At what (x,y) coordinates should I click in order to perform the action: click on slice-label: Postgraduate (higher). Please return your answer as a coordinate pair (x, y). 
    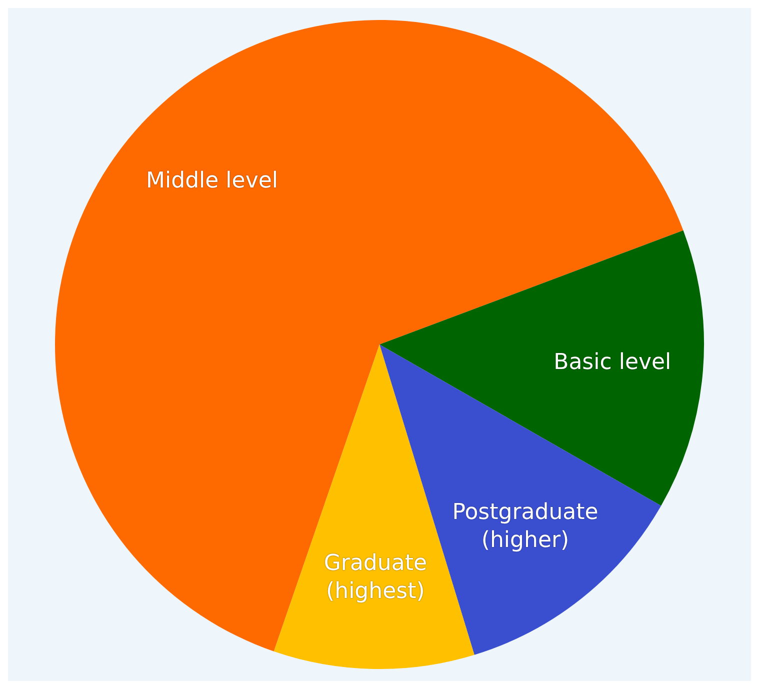
    Looking at the image, I should click on (525, 526).